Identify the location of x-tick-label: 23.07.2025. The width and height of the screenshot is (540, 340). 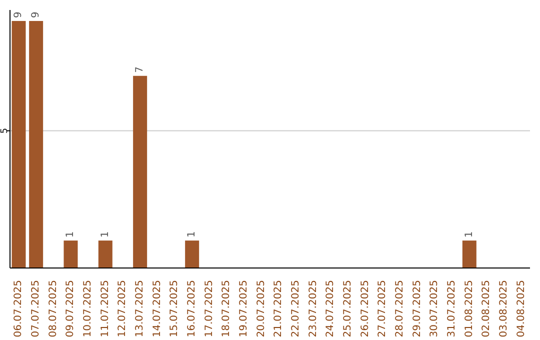
(313, 309).